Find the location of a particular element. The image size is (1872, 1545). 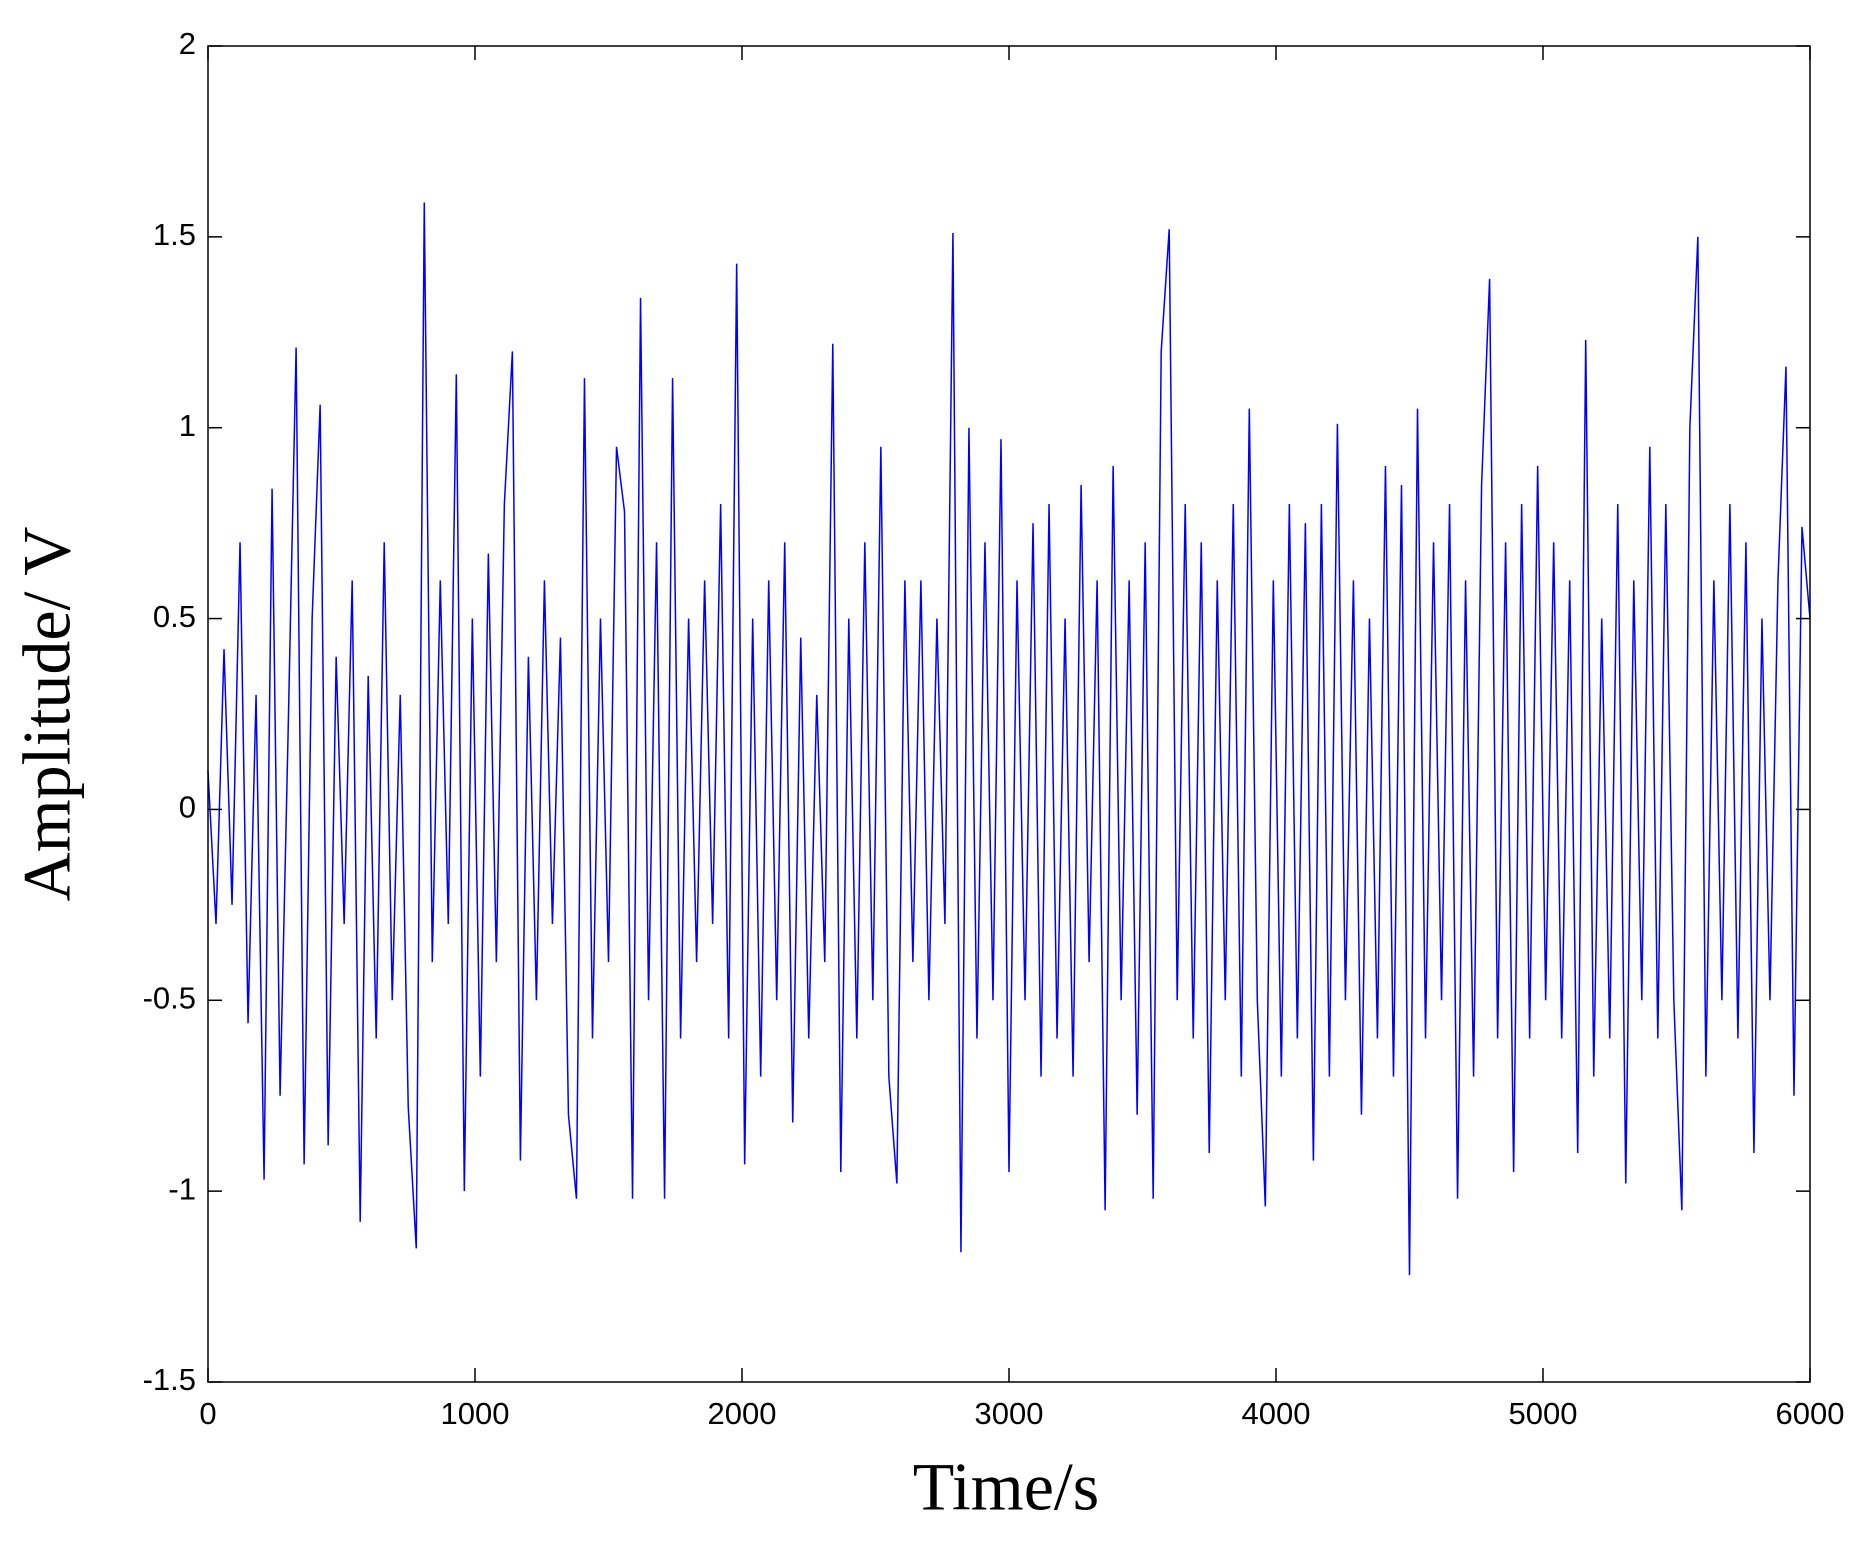

y-tick-label: 2 is located at coordinates (187, 43).